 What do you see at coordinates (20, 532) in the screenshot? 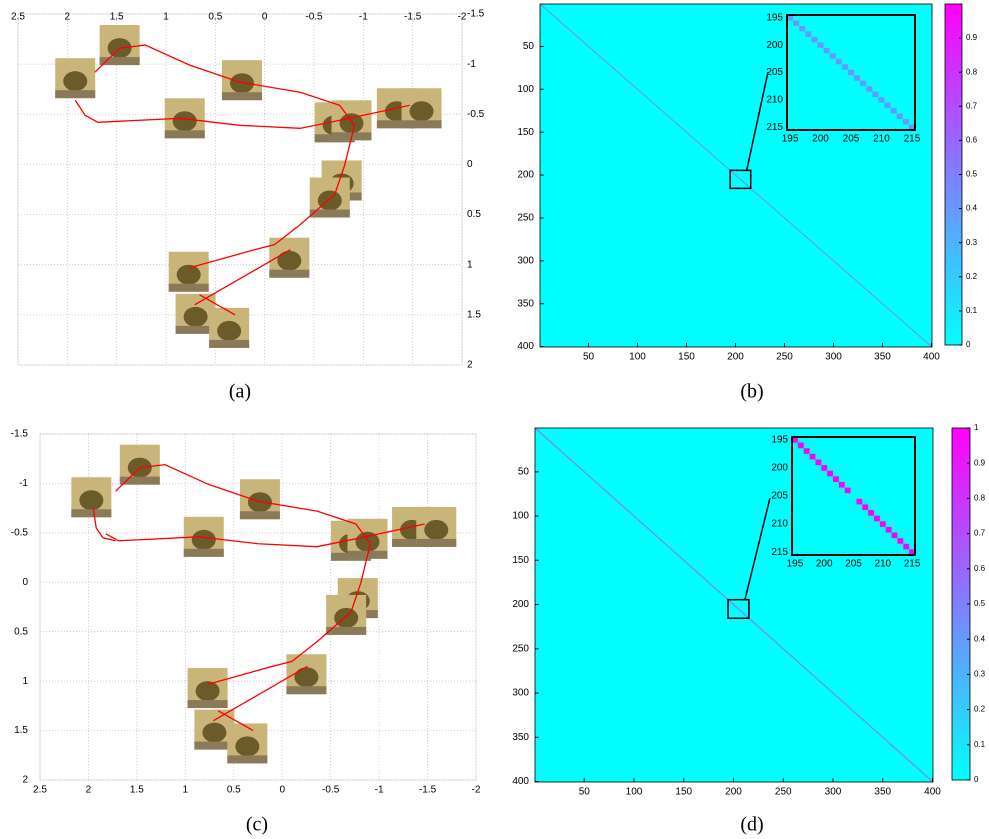
I see `y-tick-label: -0.5` at bounding box center [20, 532].